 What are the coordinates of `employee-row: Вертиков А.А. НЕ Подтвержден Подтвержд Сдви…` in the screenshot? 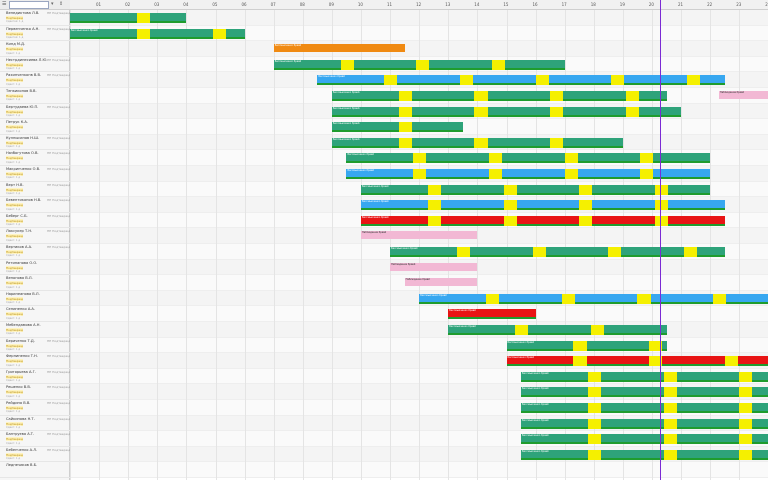 It's located at (37, 252).